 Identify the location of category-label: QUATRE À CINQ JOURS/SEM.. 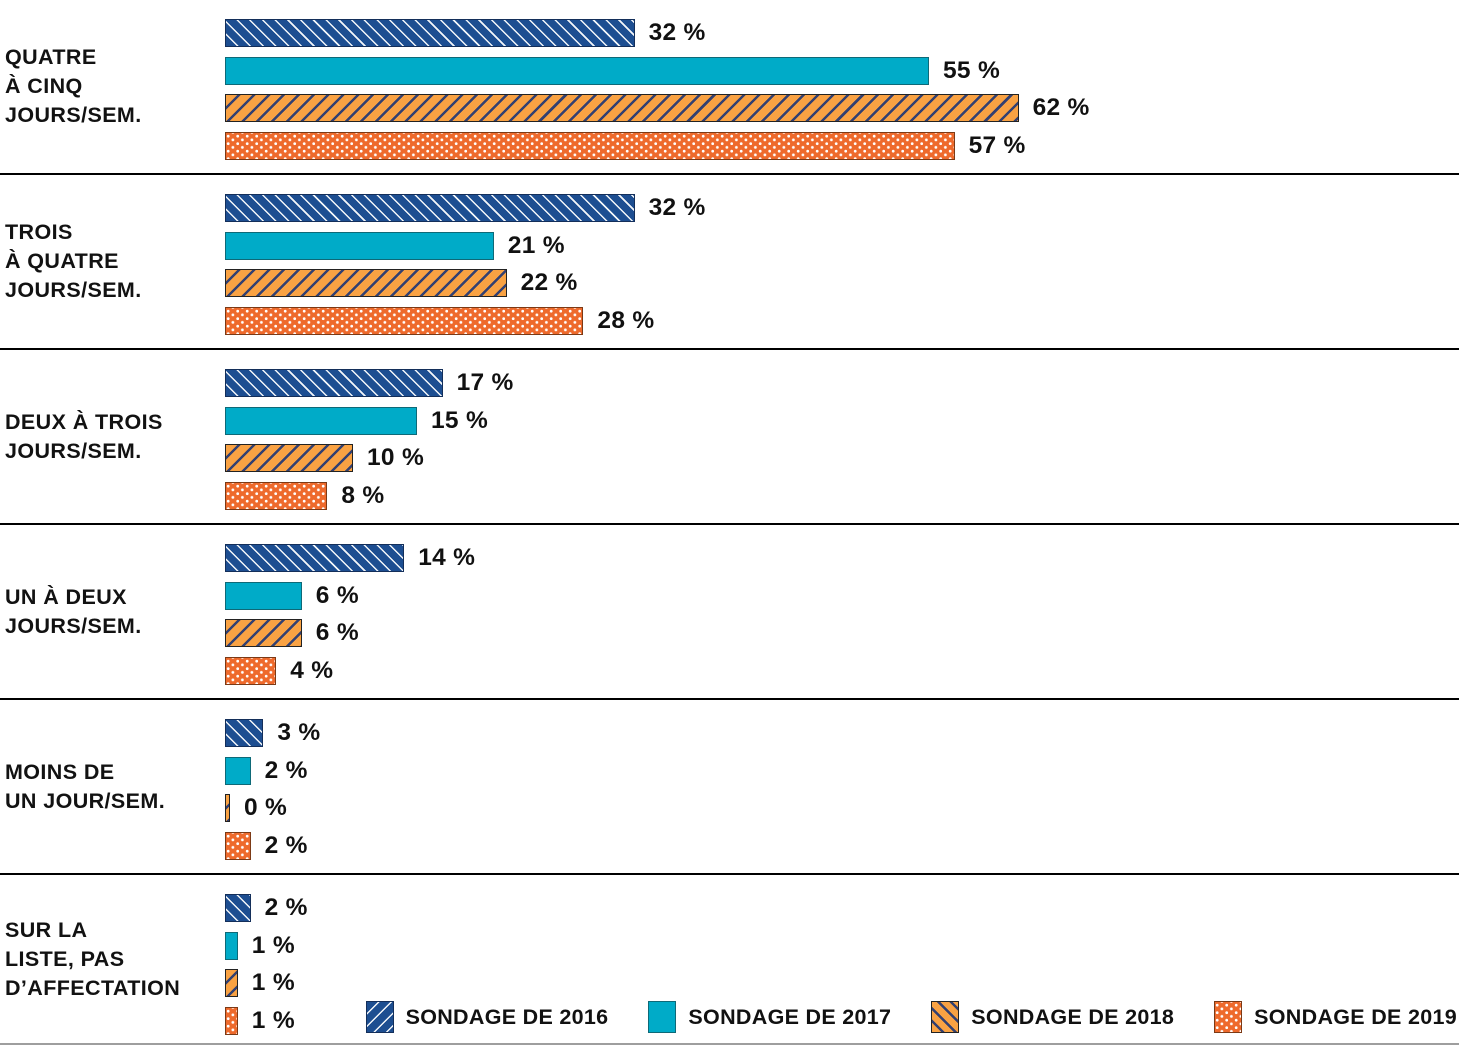
(112, 86).